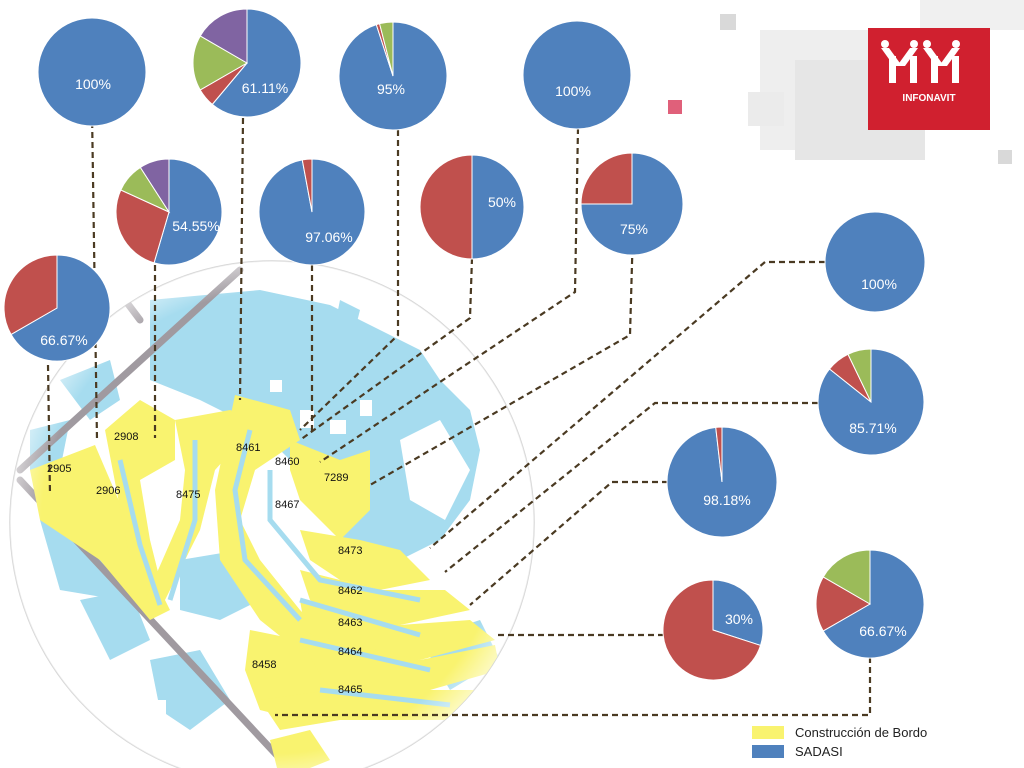 The width and height of the screenshot is (1024, 768). Describe the element at coordinates (350, 652) in the screenshot. I see `parcel-label: 8464` at that location.